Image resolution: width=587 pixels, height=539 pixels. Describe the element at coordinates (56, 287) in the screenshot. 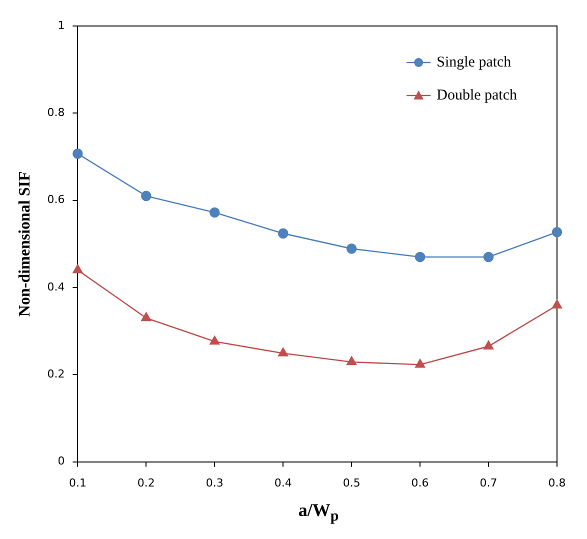

I see `y-tick-label: 0.4` at that location.